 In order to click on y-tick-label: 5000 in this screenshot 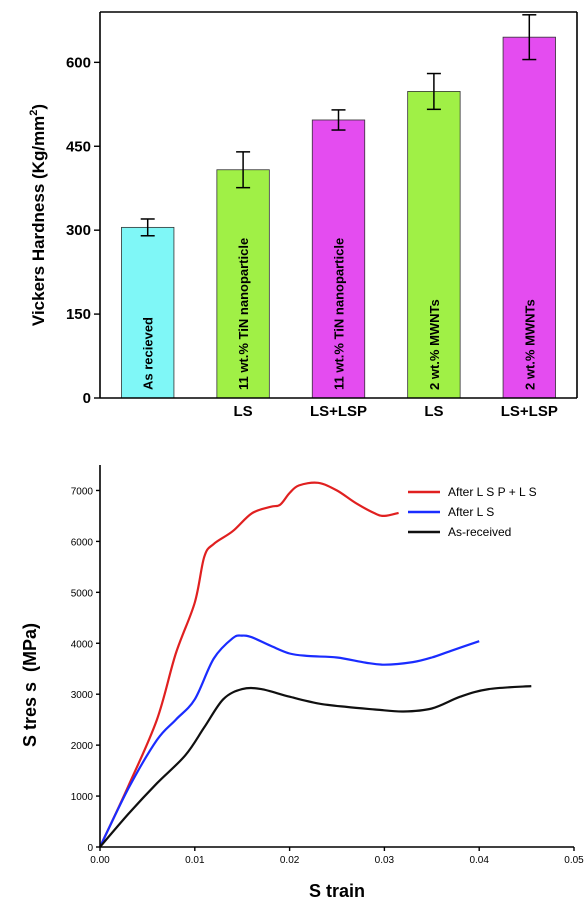, I will do `click(82, 593)`.